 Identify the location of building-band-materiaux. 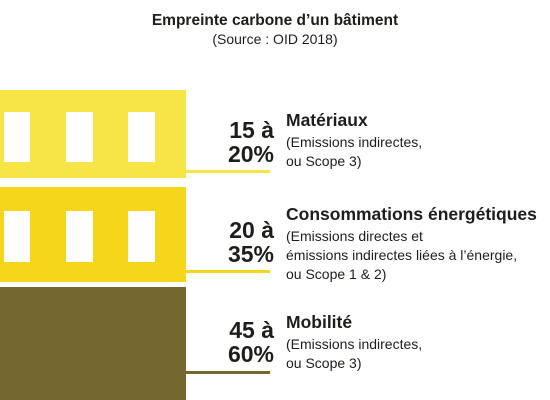
(93, 134).